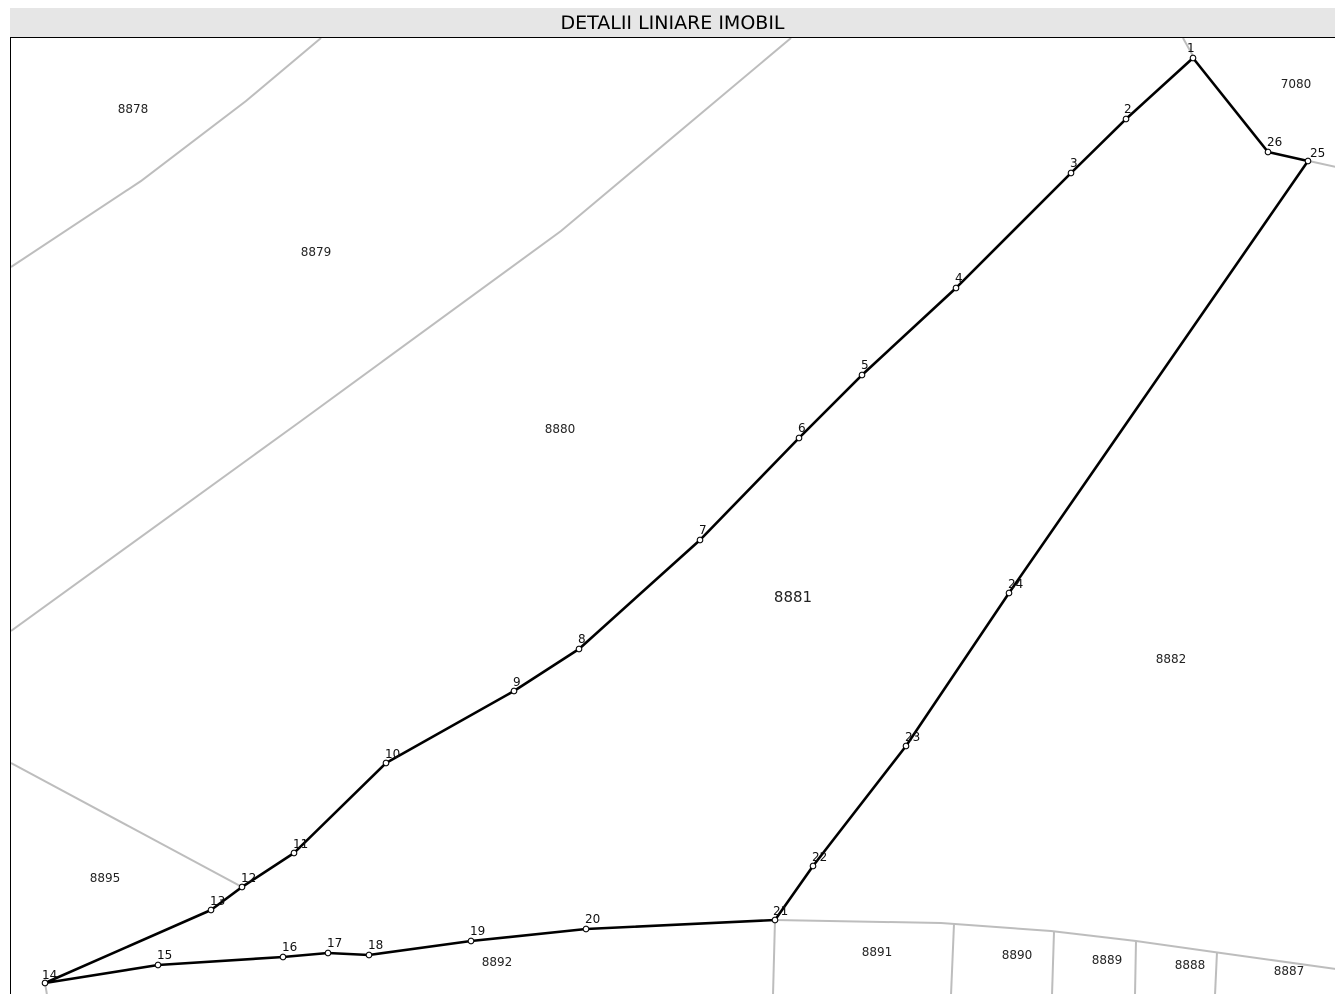 This screenshot has height=994, width=1335. Describe the element at coordinates (105, 878) in the screenshot. I see `parcel-label: 8895` at that location.